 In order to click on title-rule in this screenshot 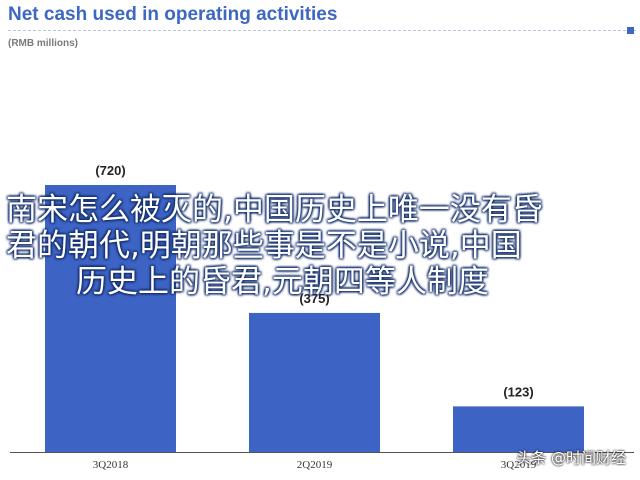, I will do `click(322, 30)`.